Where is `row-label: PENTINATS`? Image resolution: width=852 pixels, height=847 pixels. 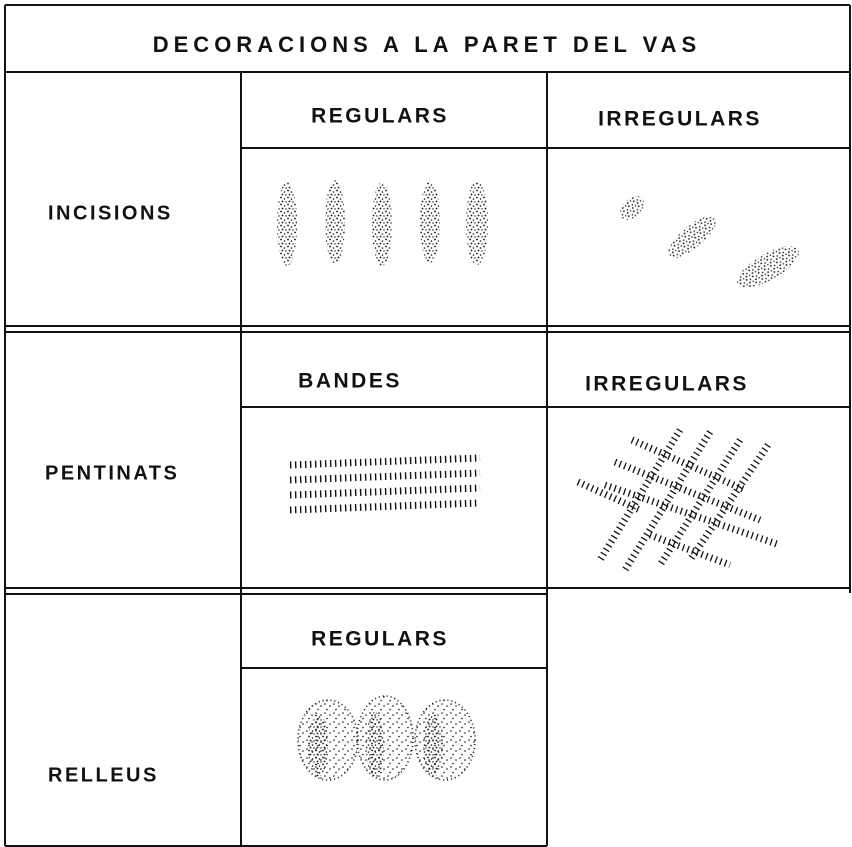 row-label: PENTINATS is located at coordinates (112, 473).